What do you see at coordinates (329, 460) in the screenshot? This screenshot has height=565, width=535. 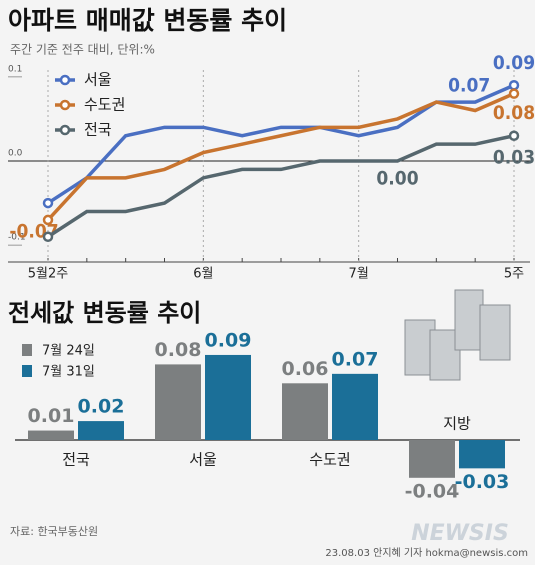 I see `x-tick-label: 수도권` at bounding box center [329, 460].